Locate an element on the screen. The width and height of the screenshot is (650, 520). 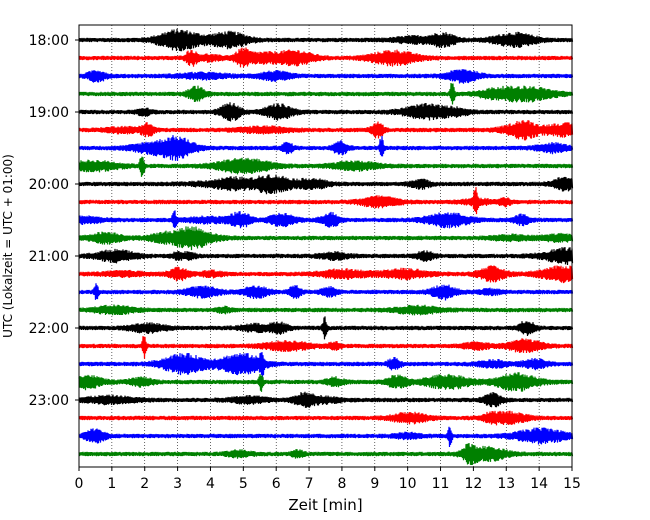
x-tick-label: 7 is located at coordinates (309, 484).